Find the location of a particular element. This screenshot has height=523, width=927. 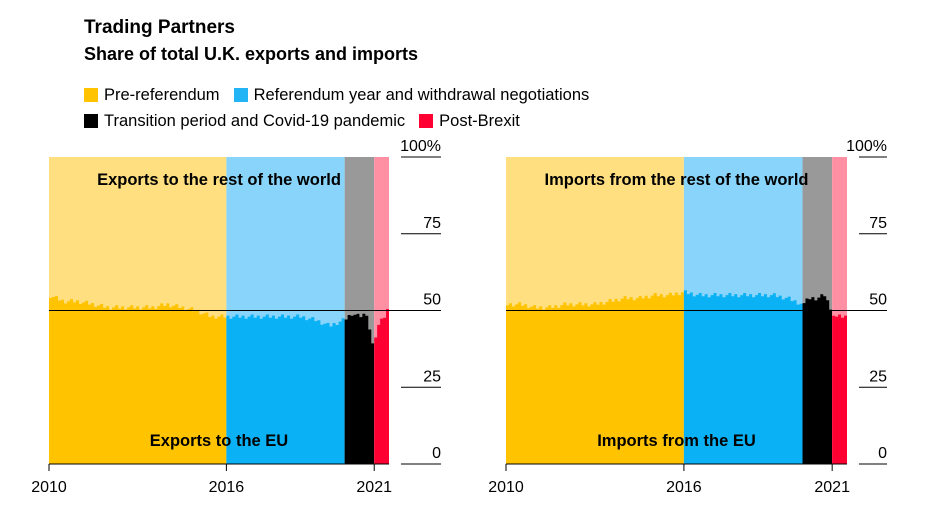

chart-subtitle: Share of total U.K. exports and imports is located at coordinates (251, 54).